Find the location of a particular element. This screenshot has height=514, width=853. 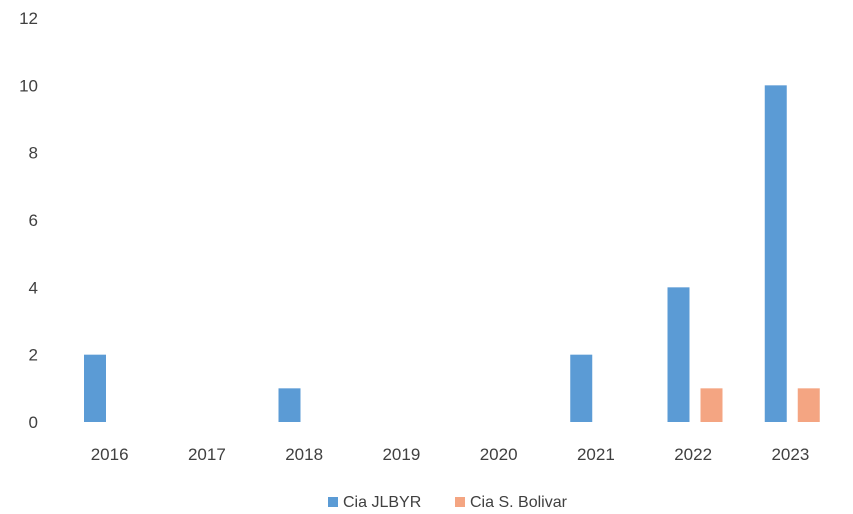

x-tick-label: 2018 is located at coordinates (304, 454).